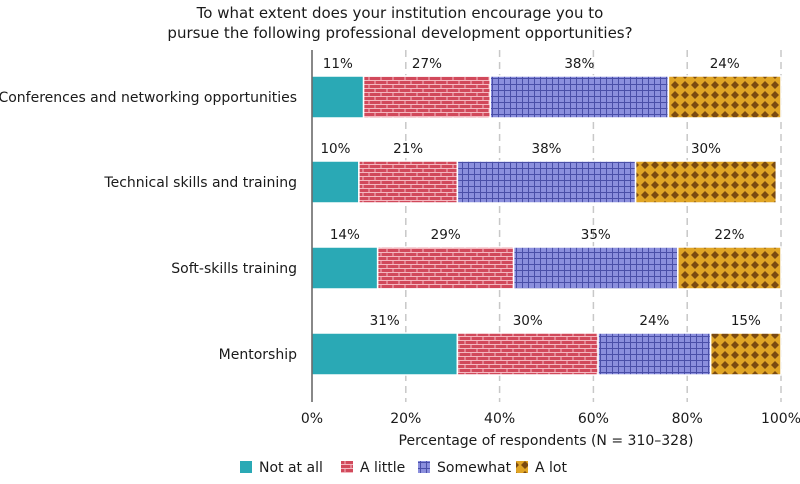  Describe the element at coordinates (746, 321) in the screenshot. I see `value-label-mentorship-a-lot: 15%` at that location.